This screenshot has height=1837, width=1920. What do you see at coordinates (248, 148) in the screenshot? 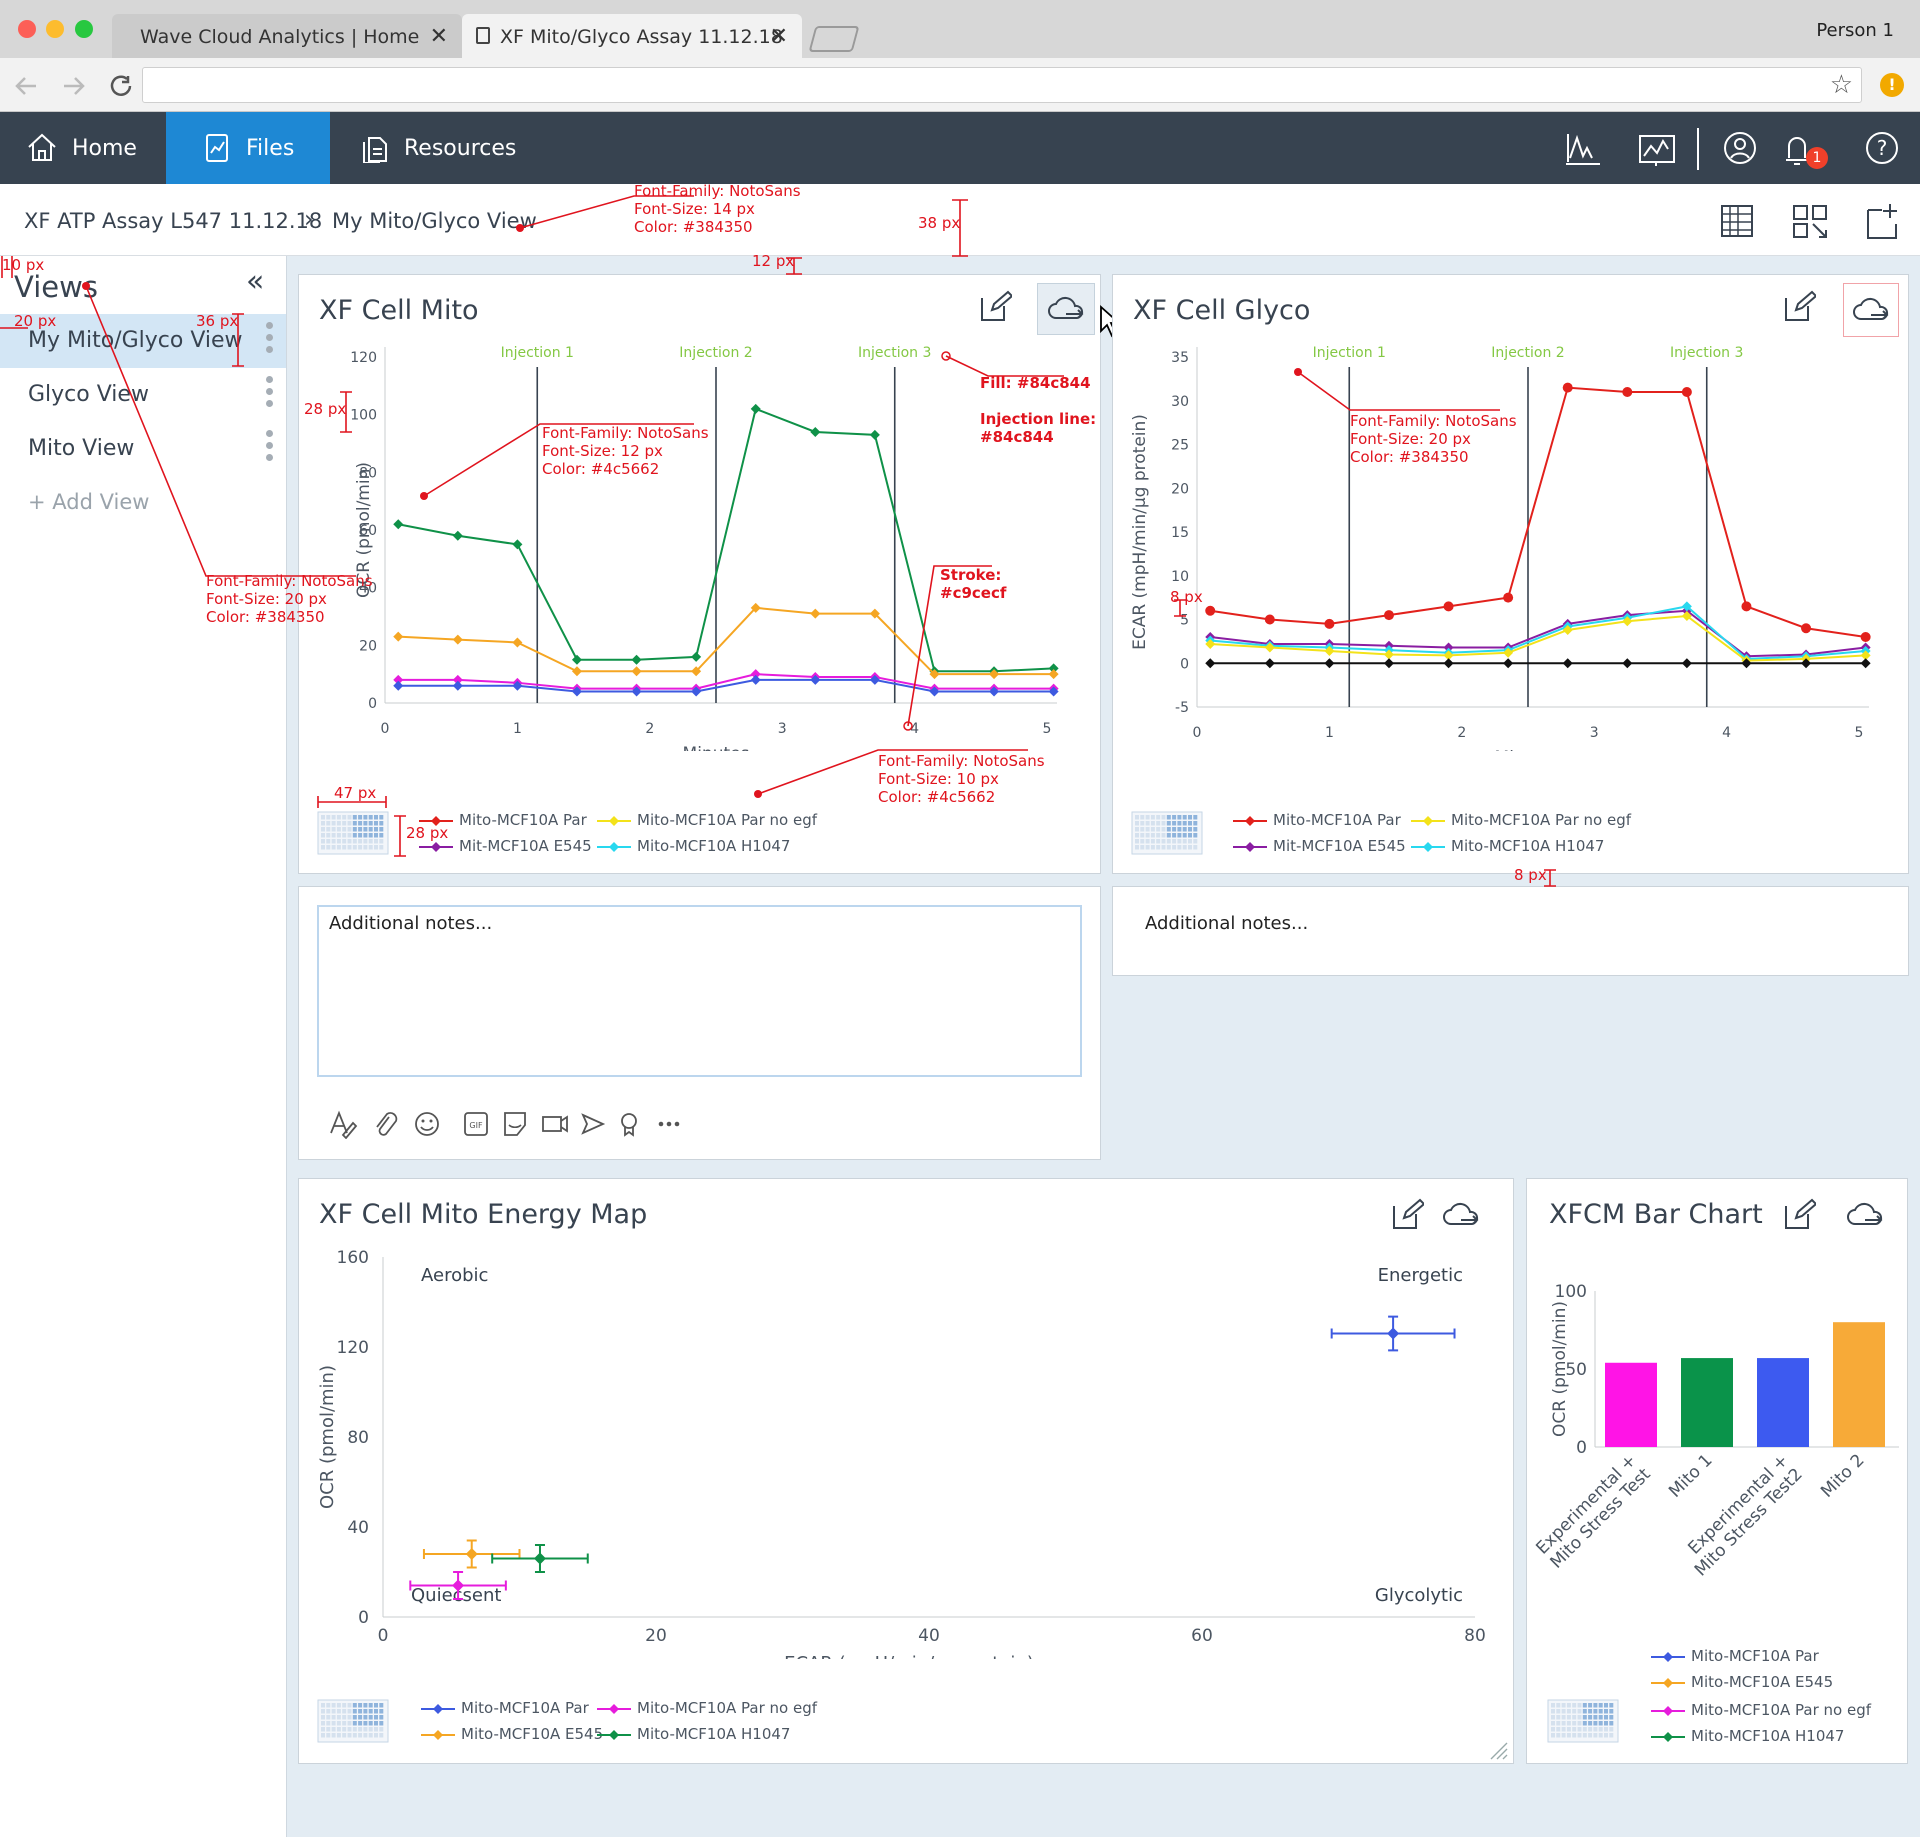
I see `nav-files: Files` at bounding box center [248, 148].